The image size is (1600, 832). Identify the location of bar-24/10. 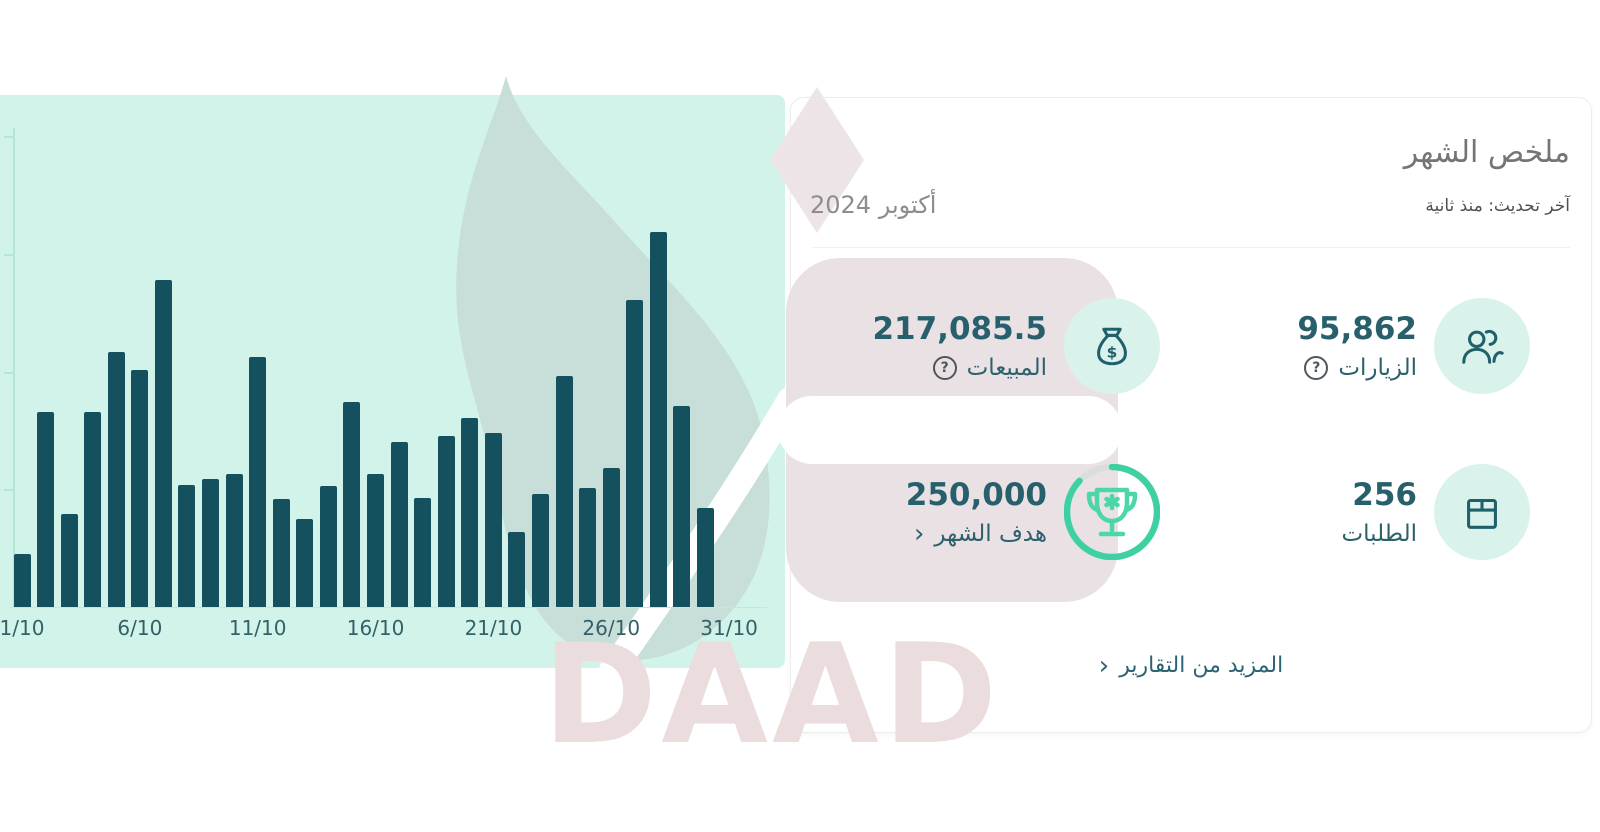
(564, 491).